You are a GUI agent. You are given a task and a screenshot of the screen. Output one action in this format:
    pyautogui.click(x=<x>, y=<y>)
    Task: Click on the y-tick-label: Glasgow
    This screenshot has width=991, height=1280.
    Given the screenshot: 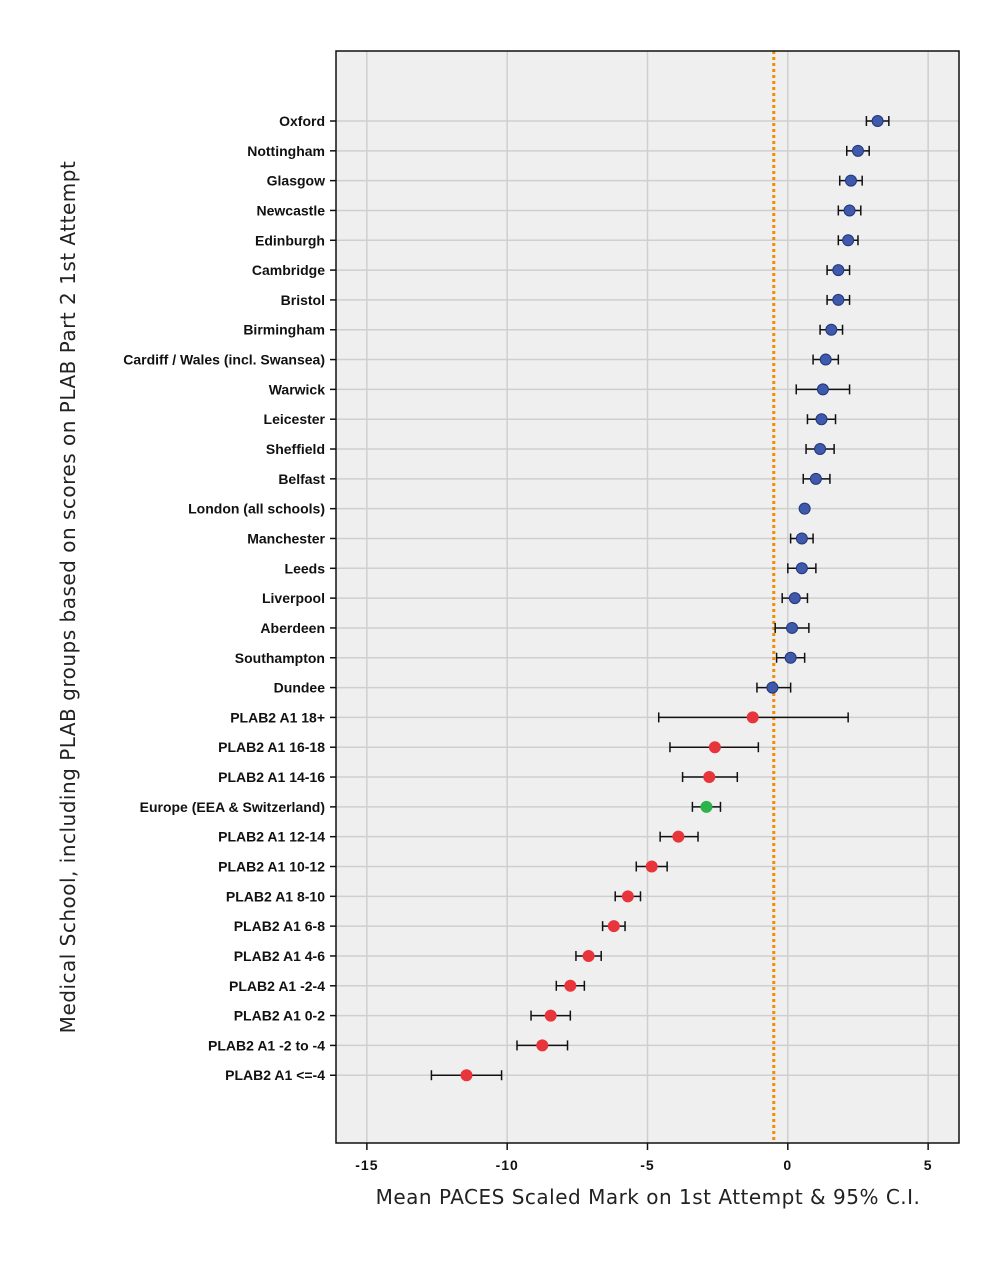 What is the action you would take?
    pyautogui.click(x=296, y=181)
    